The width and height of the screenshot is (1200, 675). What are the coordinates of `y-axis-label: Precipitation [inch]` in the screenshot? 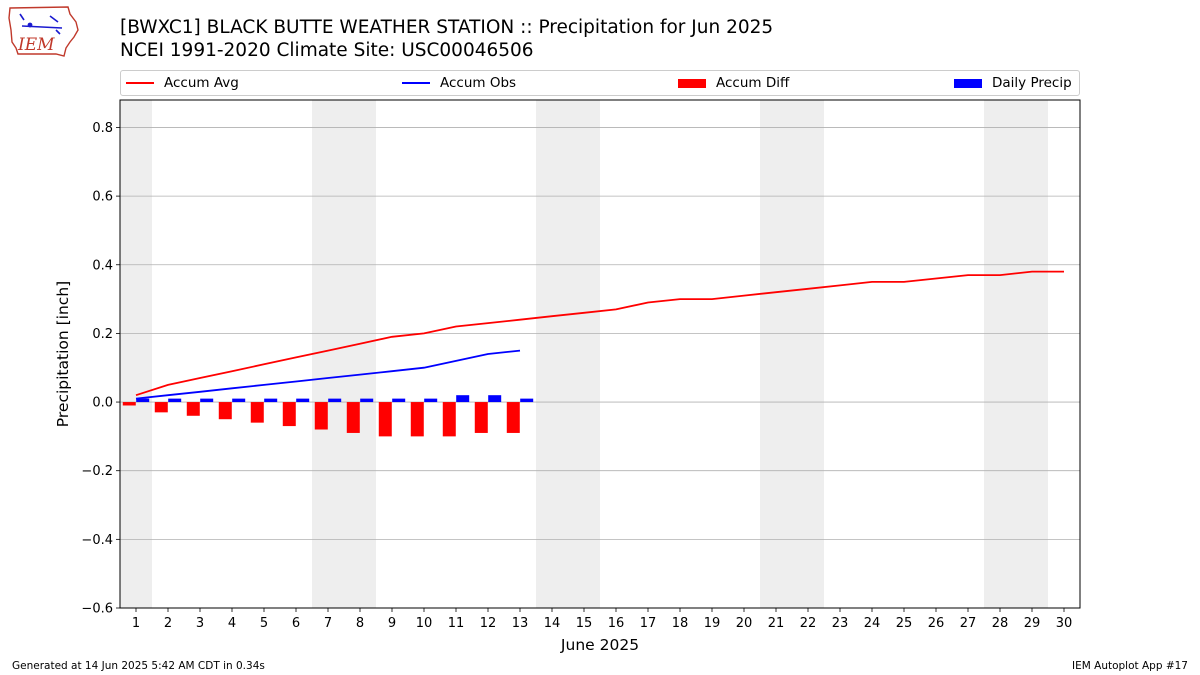 It's located at (63, 354).